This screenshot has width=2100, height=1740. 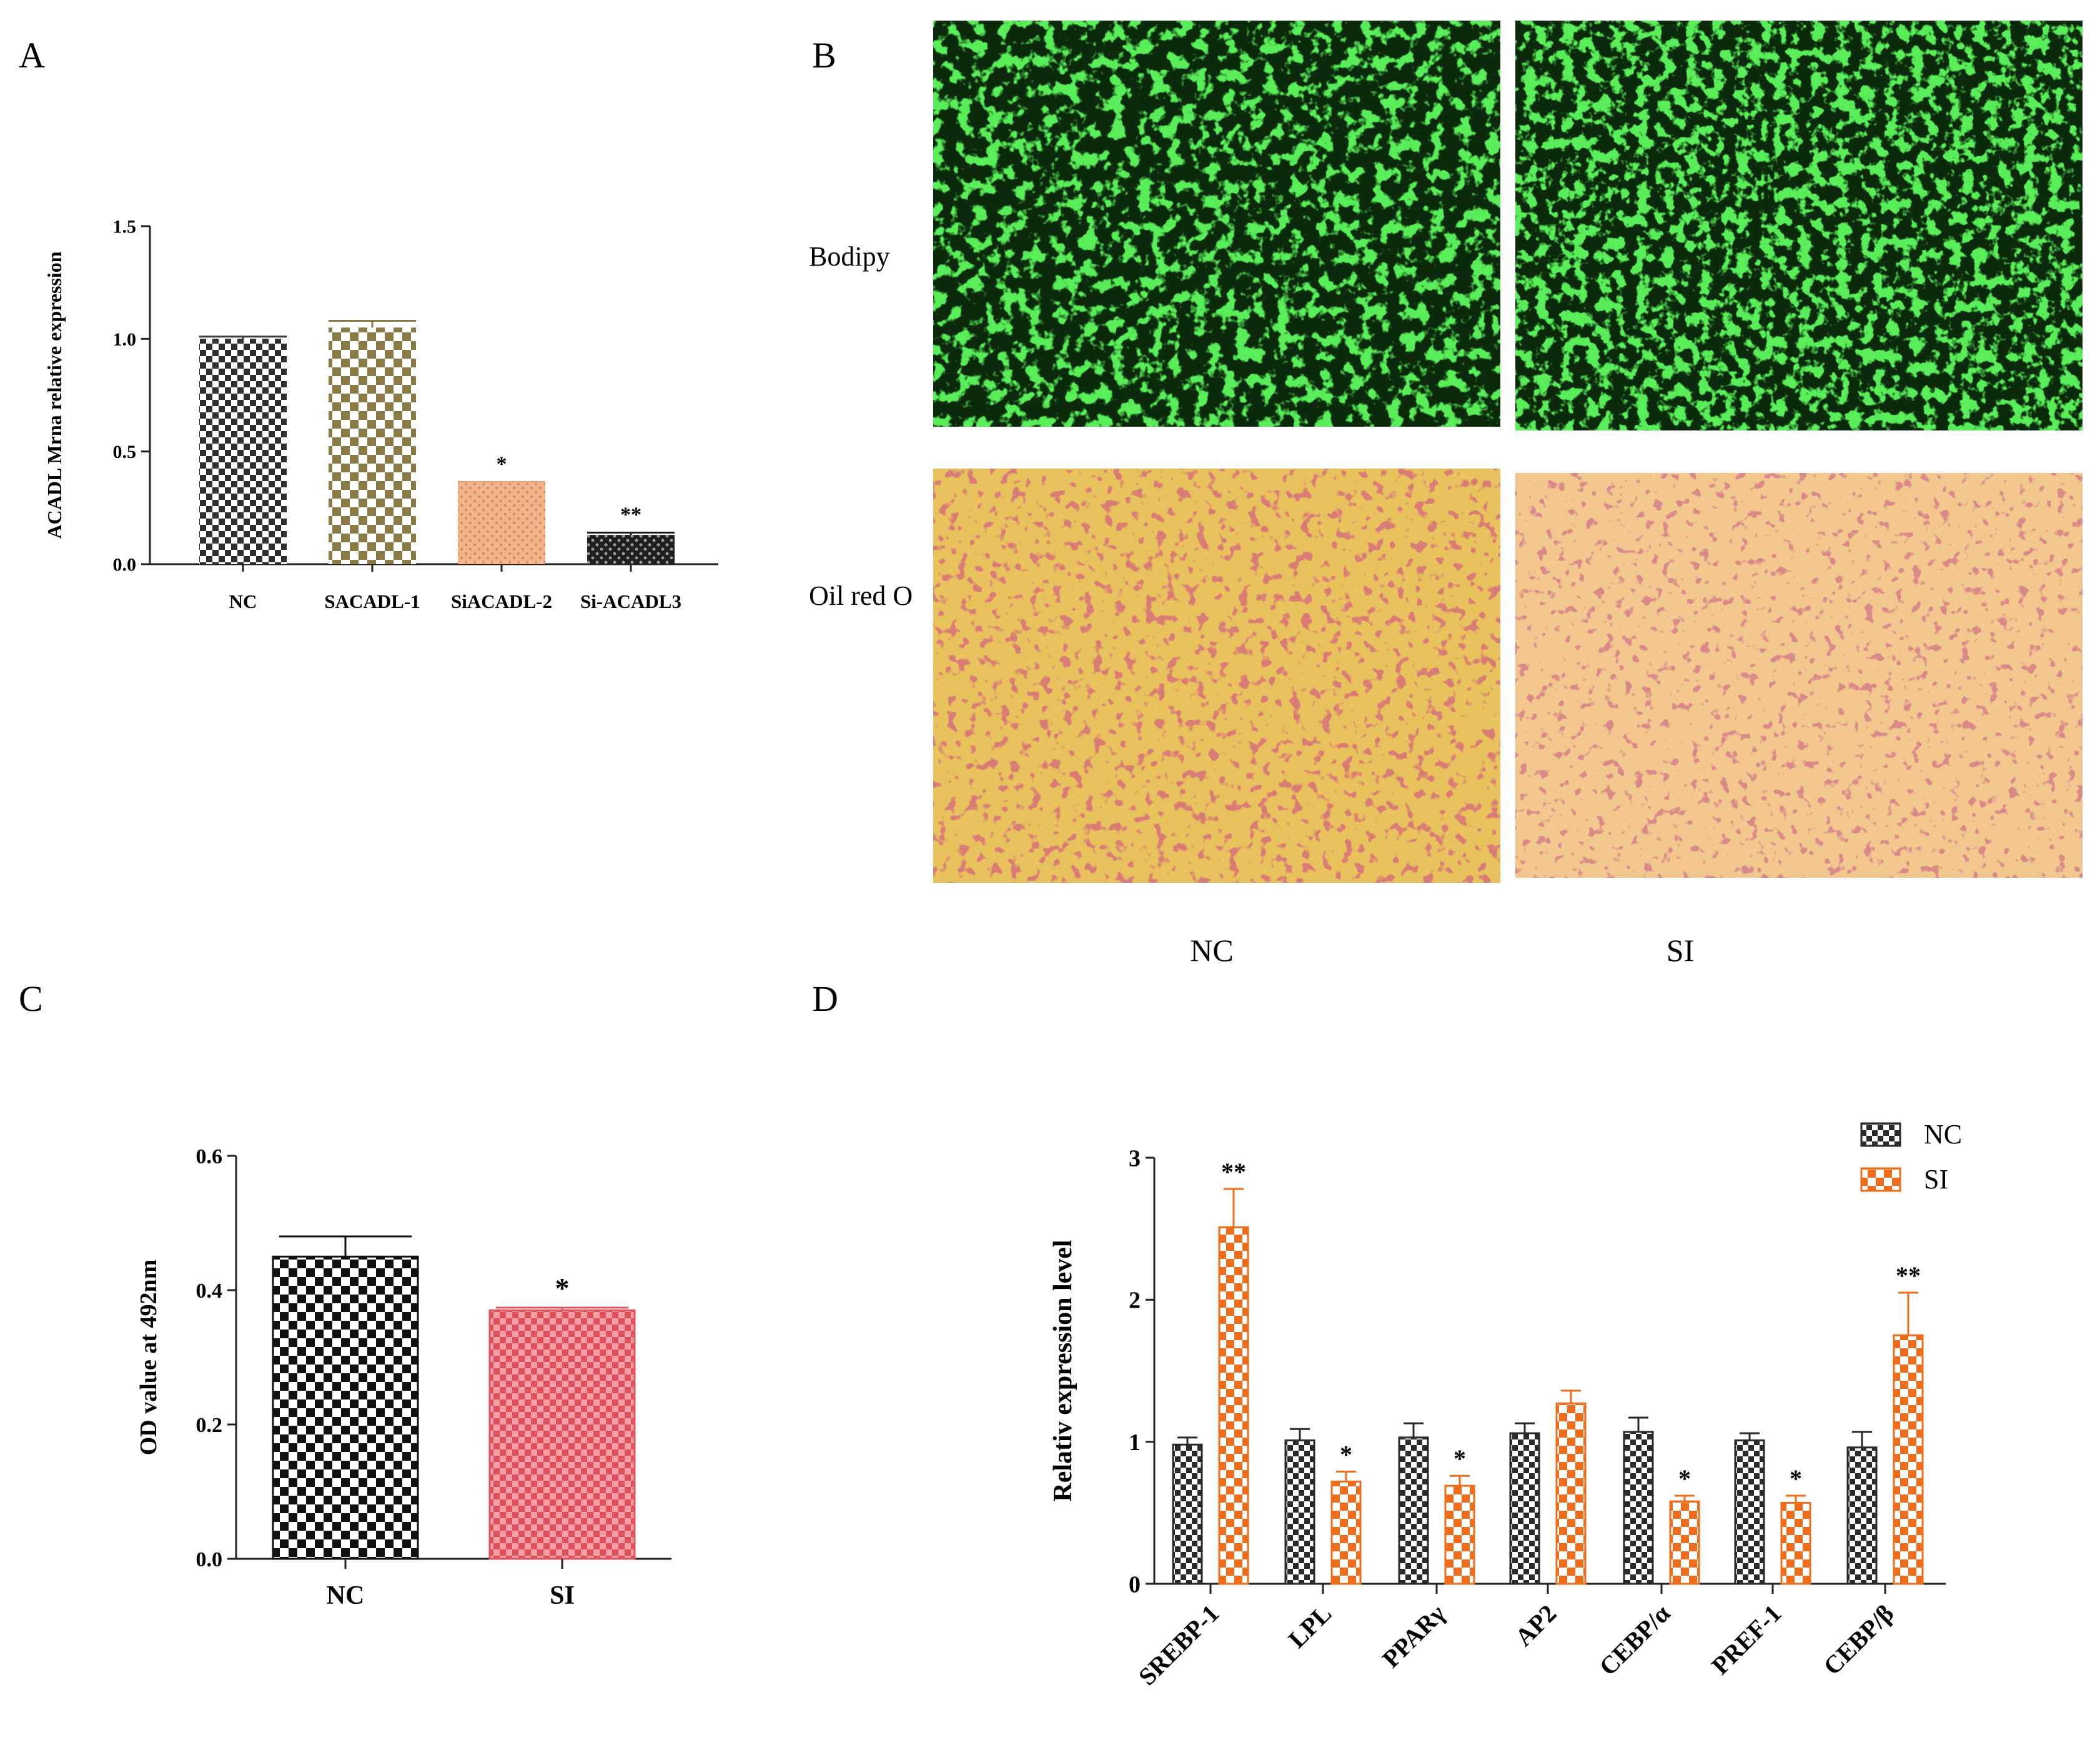 What do you see at coordinates (1310, 1627) in the screenshot?
I see `x-tick-label: LPL` at bounding box center [1310, 1627].